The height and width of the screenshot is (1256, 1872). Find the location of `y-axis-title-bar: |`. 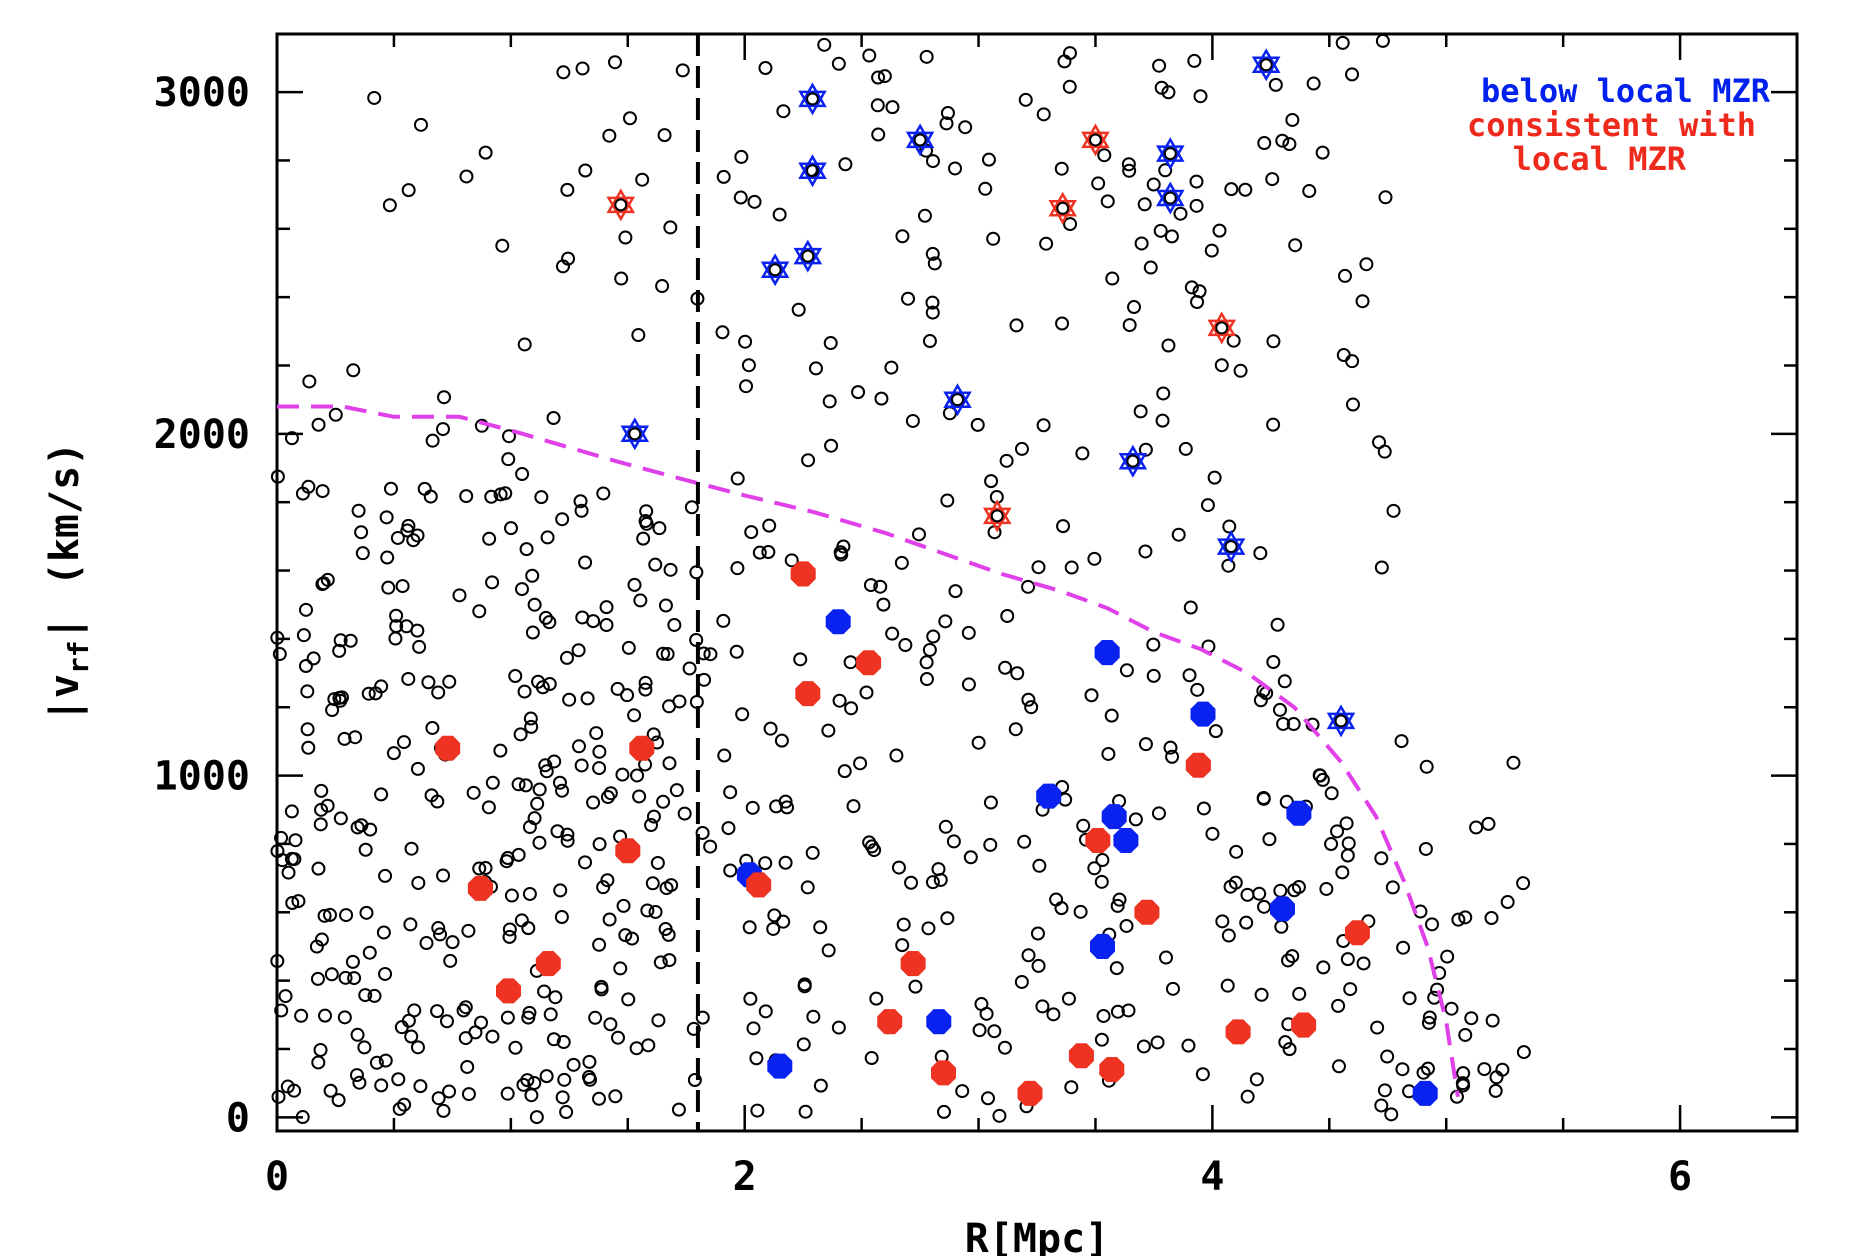

y-axis-title-bar: | is located at coordinates (65, 628).